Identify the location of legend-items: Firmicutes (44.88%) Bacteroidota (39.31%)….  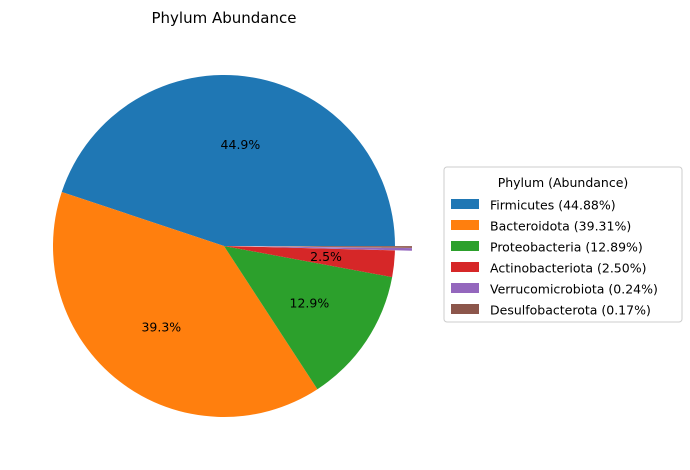
(554, 258).